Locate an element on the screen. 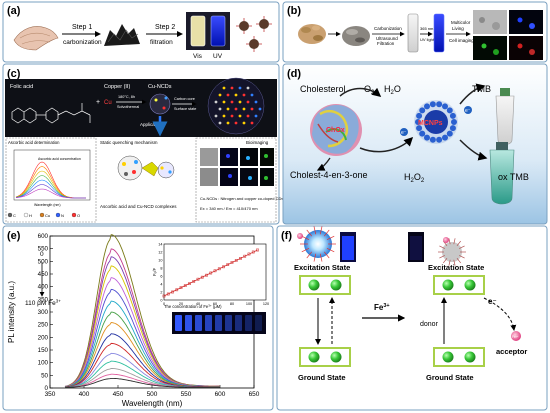  ultrasound-label: Ultrasound is located at coordinates (387, 38).